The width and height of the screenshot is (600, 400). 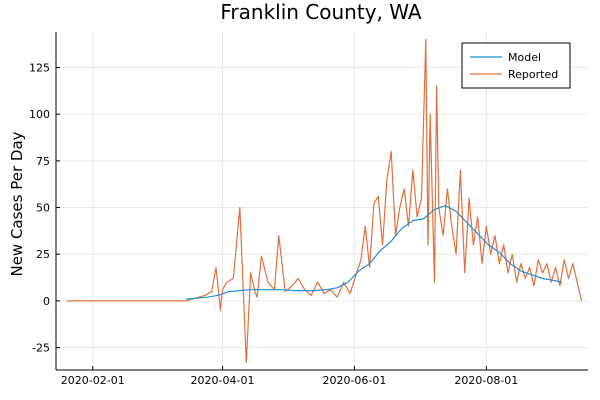 I want to click on y-axis-label: New Cases Per Day, so click(x=17, y=203).